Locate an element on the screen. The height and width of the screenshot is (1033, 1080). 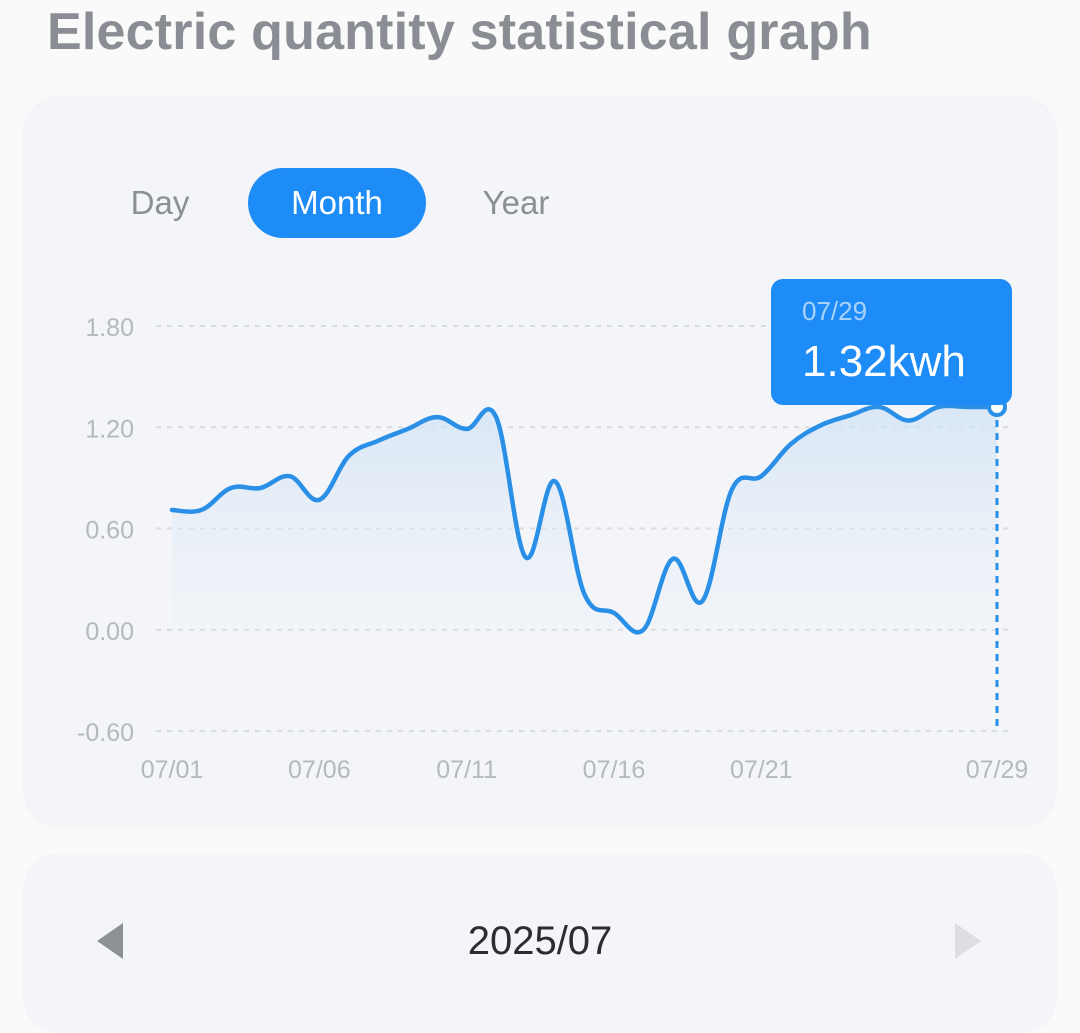
triangle-left-icon is located at coordinates (110, 941).